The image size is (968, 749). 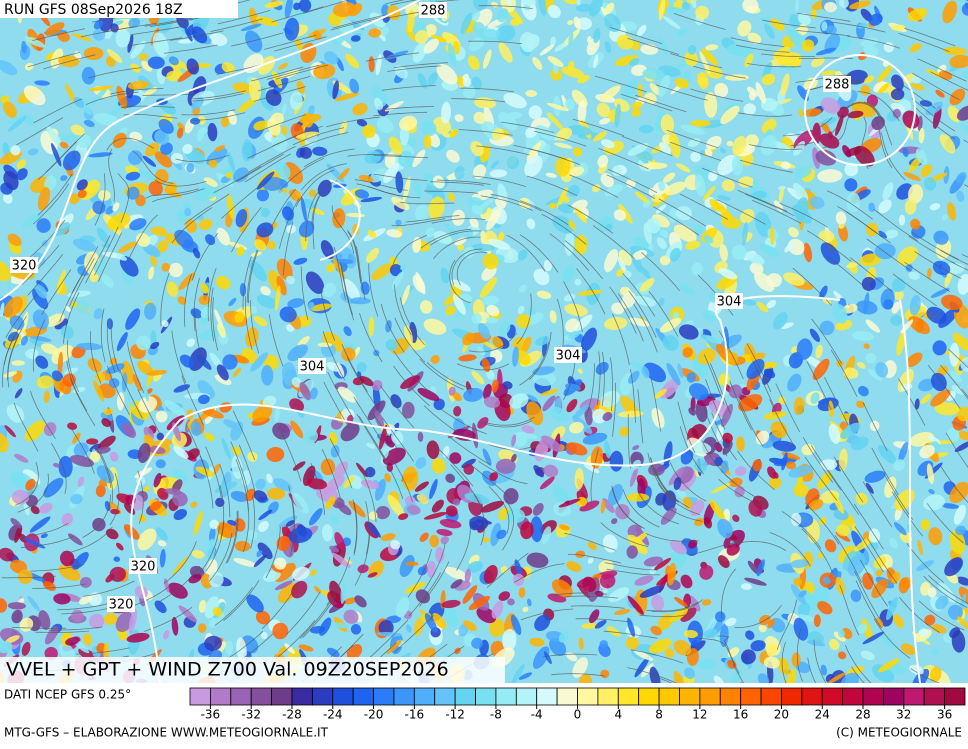 I want to click on colorbar-tick-label: -4, so click(x=537, y=715).